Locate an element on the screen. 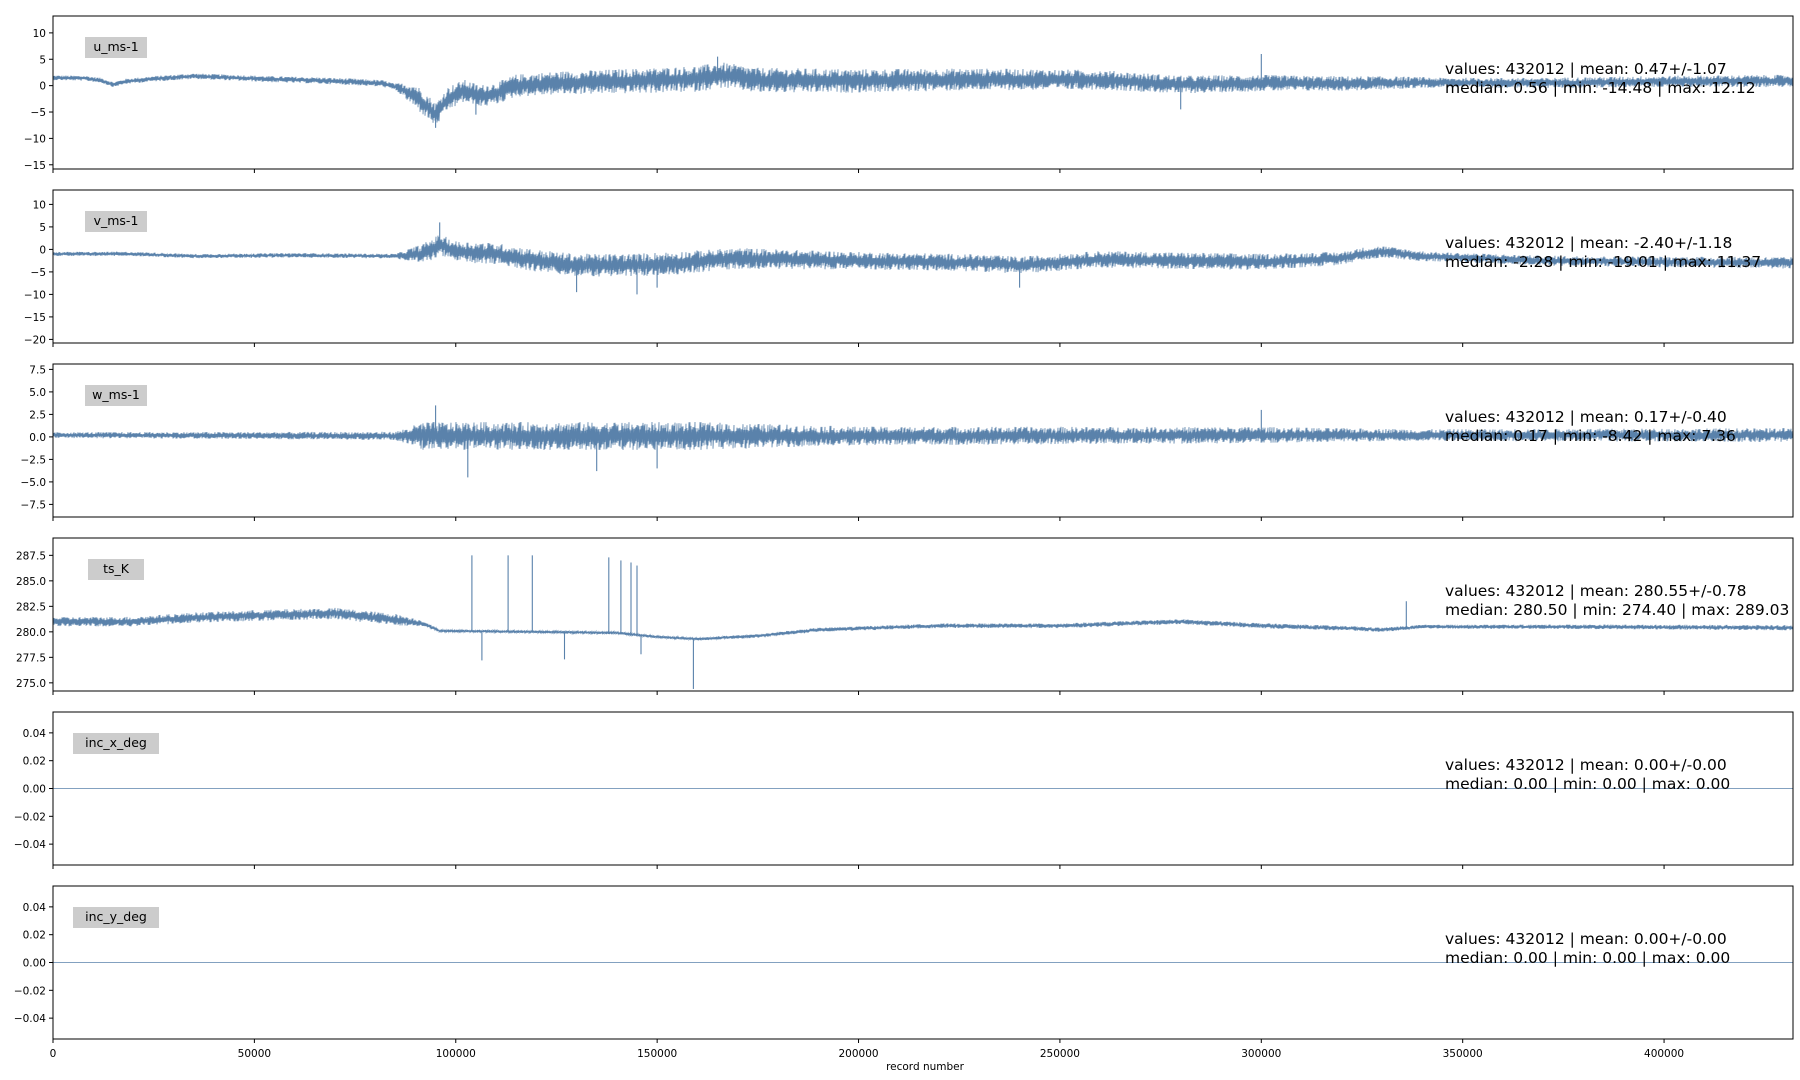 The width and height of the screenshot is (1800, 1080). stats-line-2: median: 0.56 | min: -14.48 | max: 12.12 is located at coordinates (1600, 88).